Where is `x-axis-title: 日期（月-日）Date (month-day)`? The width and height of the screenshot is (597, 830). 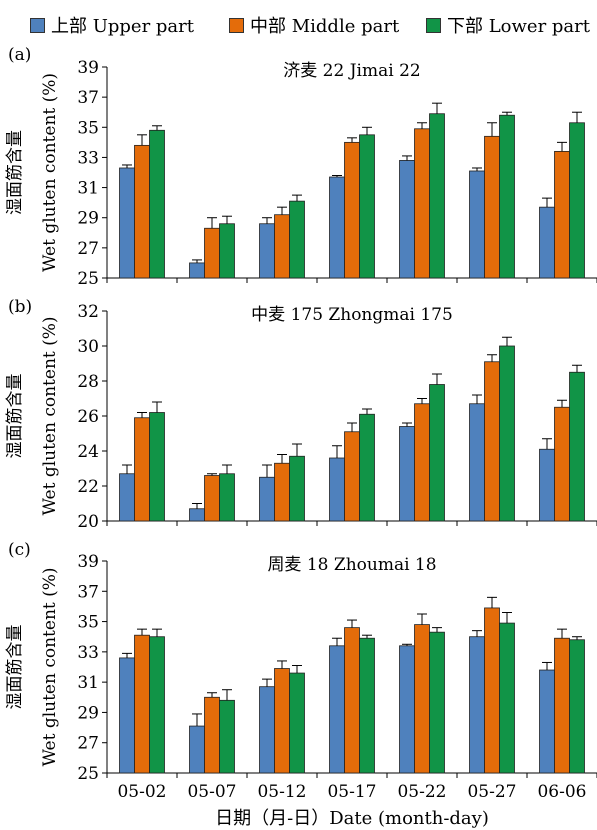 x-axis-title: 日期（月-日）Date (month-day) is located at coordinates (352, 818).